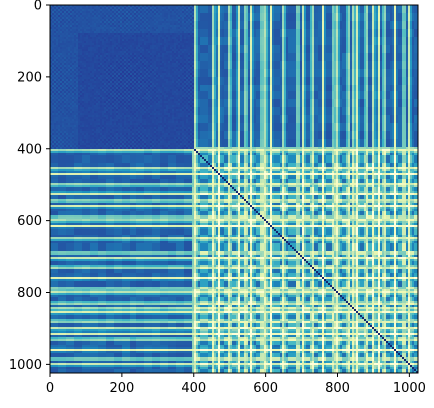 This screenshot has width=434, height=408. Describe the element at coordinates (29, 293) in the screenshot. I see `y-tick-label: 800` at that location.